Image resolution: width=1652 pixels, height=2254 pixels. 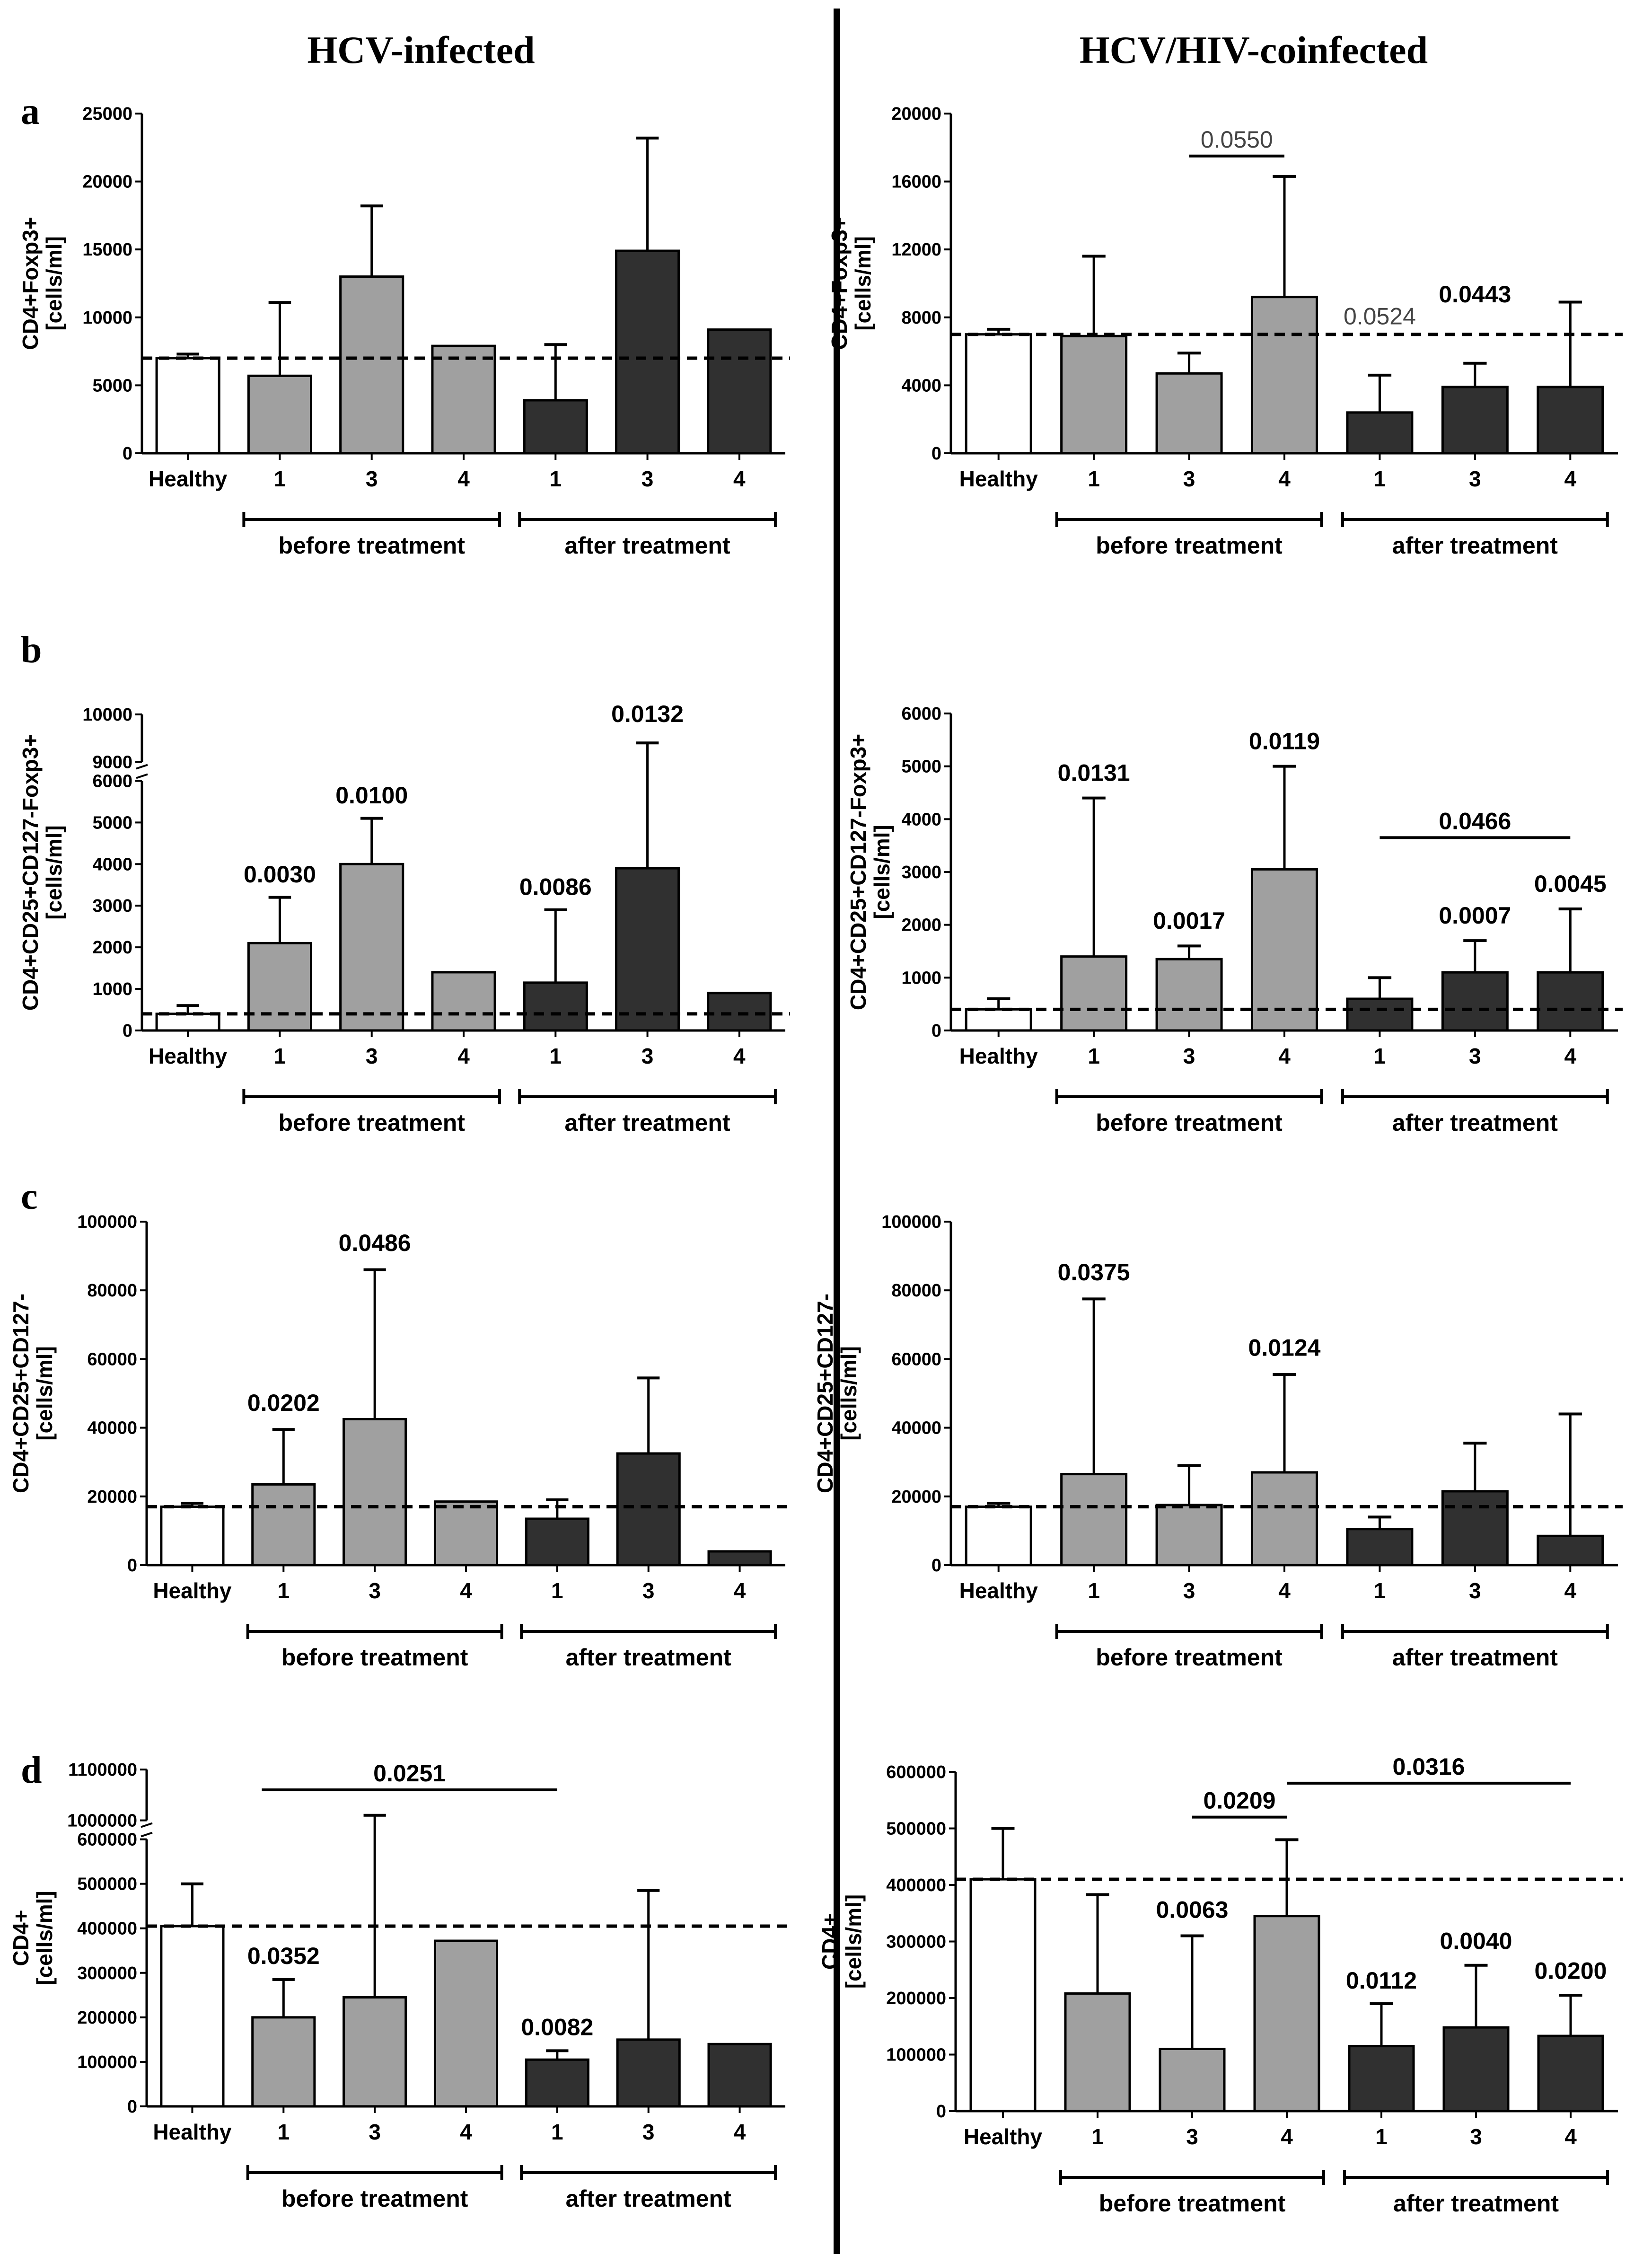 What do you see at coordinates (1475, 294) in the screenshot?
I see `p-value-label: 0.0443` at bounding box center [1475, 294].